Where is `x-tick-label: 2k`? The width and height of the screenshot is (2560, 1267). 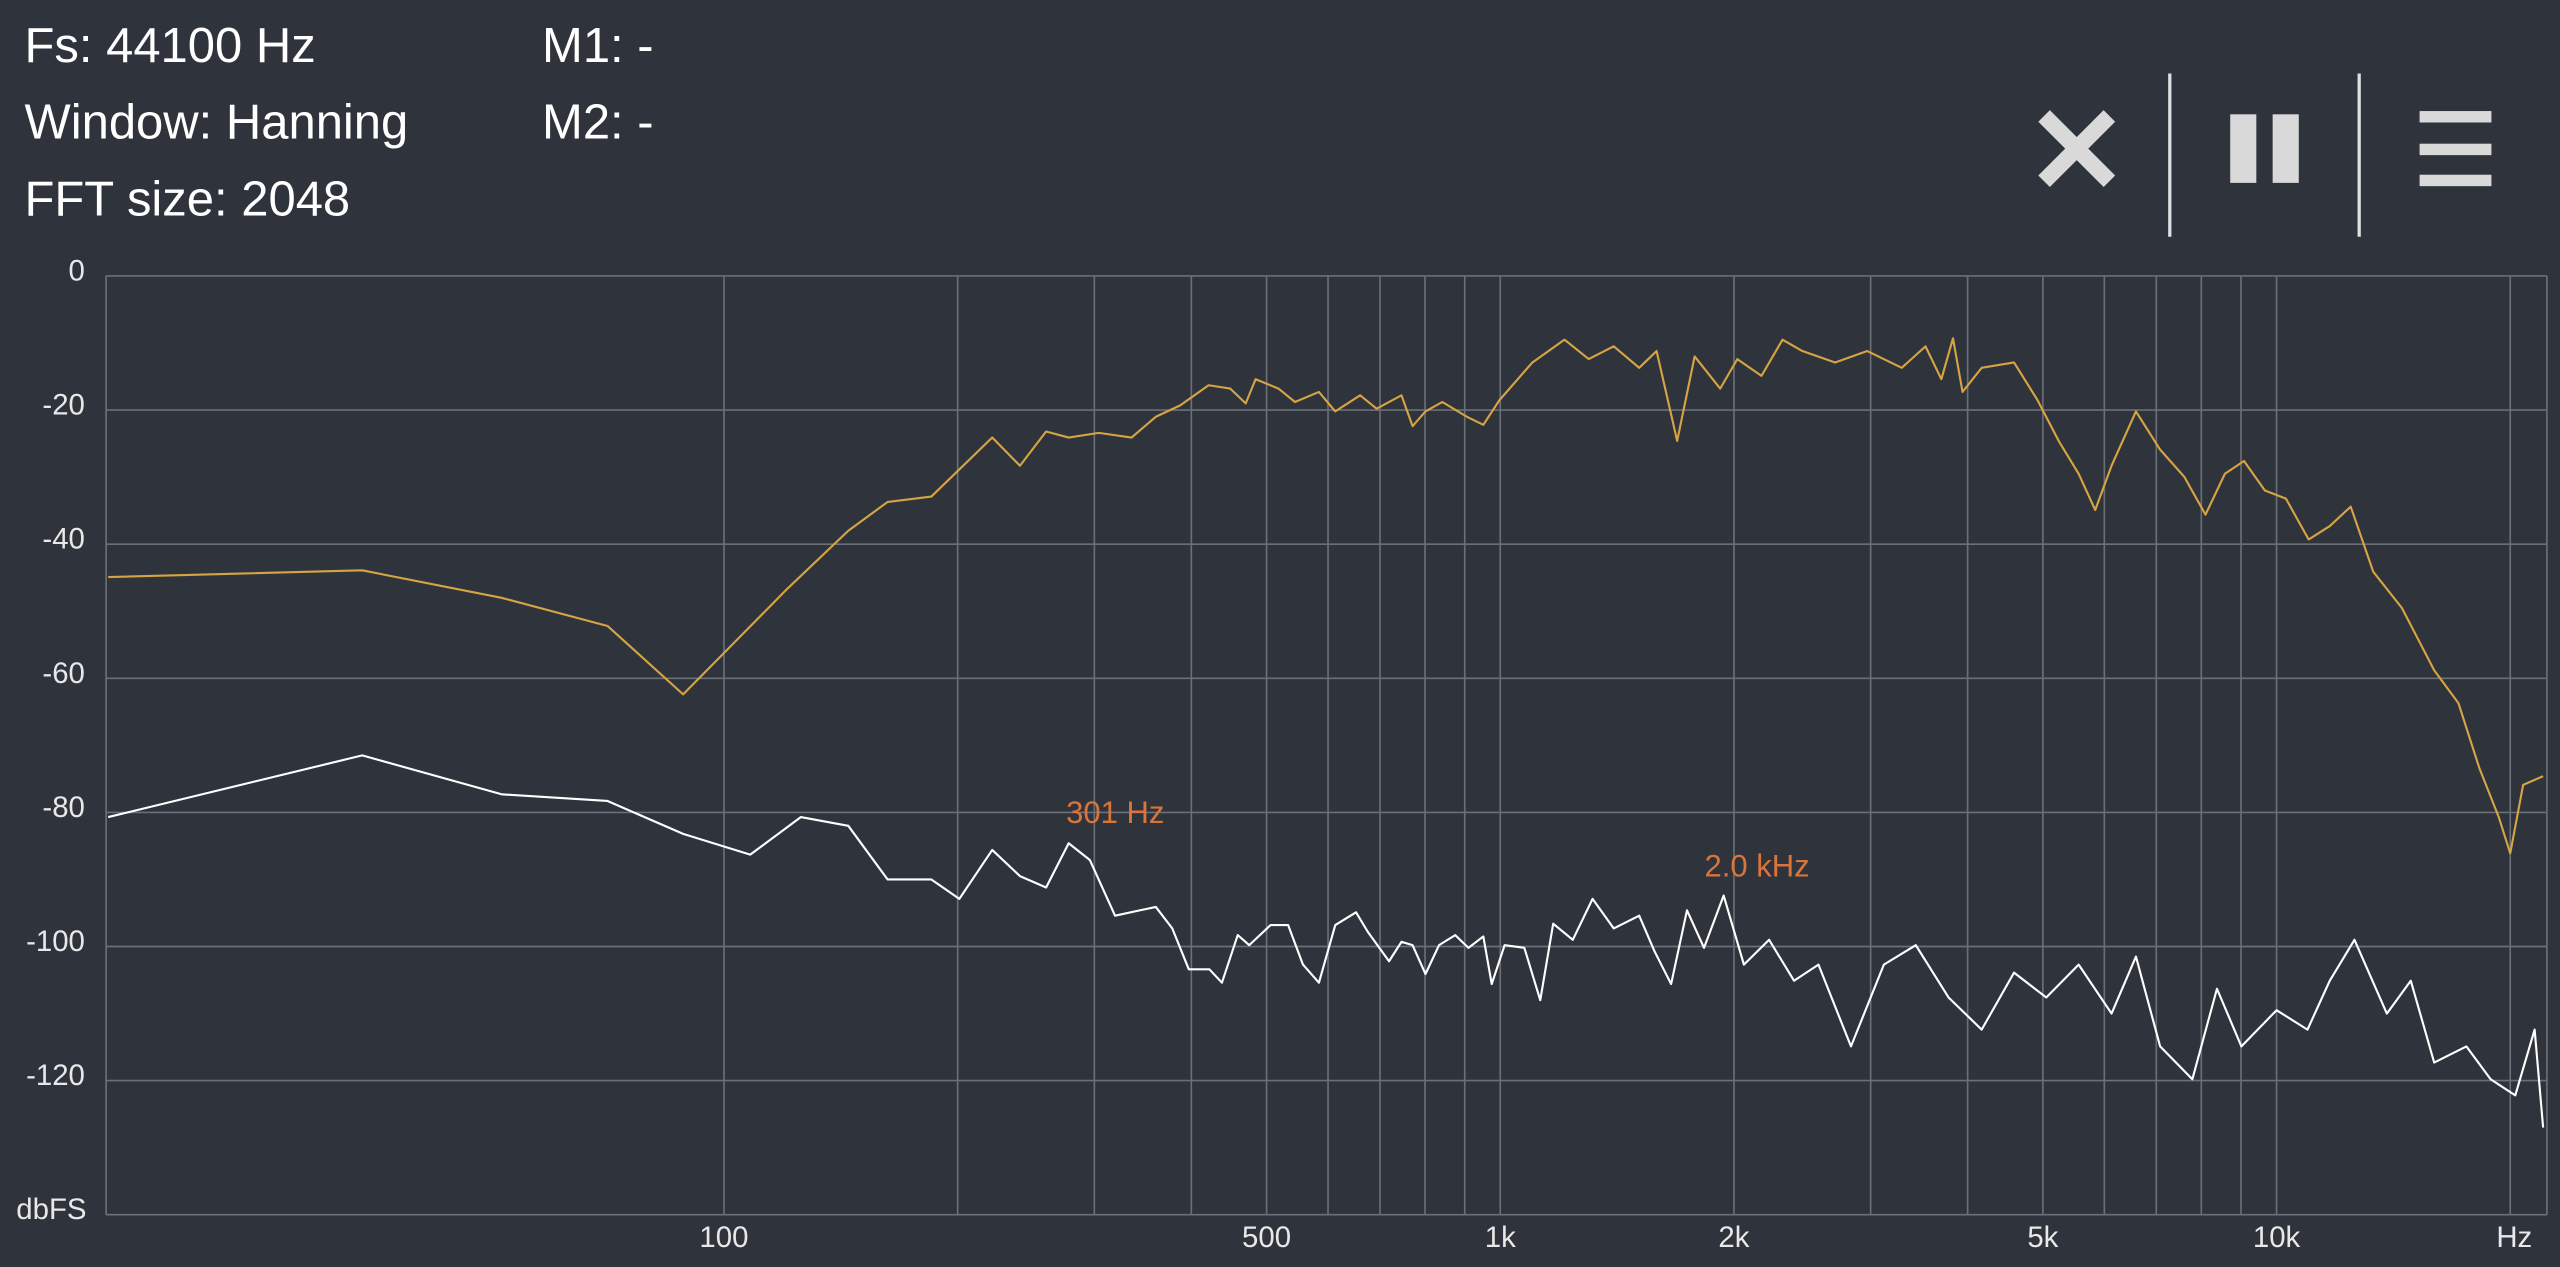
x-tick-label: 2k is located at coordinates (1733, 1237).